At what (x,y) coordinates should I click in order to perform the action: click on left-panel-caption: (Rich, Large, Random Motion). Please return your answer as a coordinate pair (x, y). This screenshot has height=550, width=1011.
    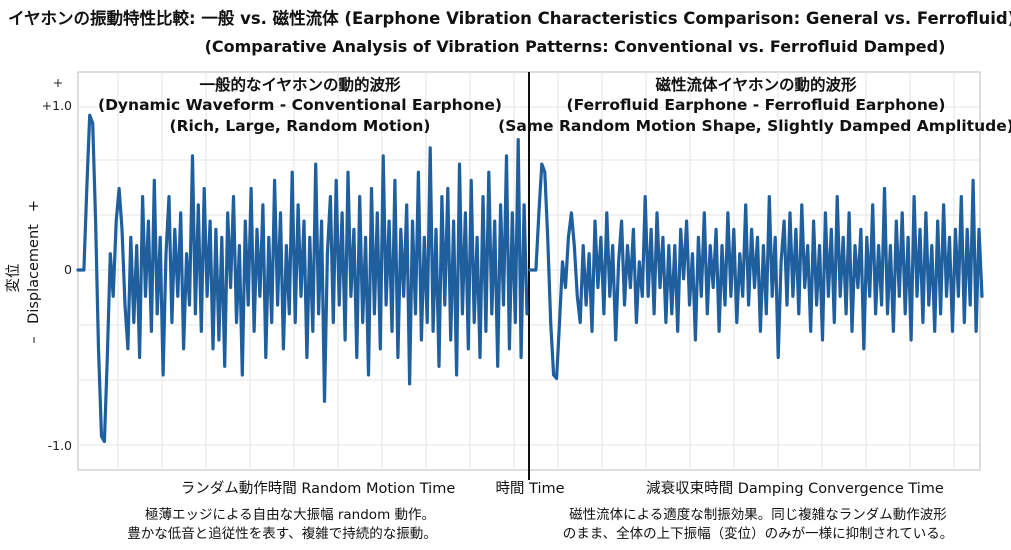
    Looking at the image, I should click on (300, 126).